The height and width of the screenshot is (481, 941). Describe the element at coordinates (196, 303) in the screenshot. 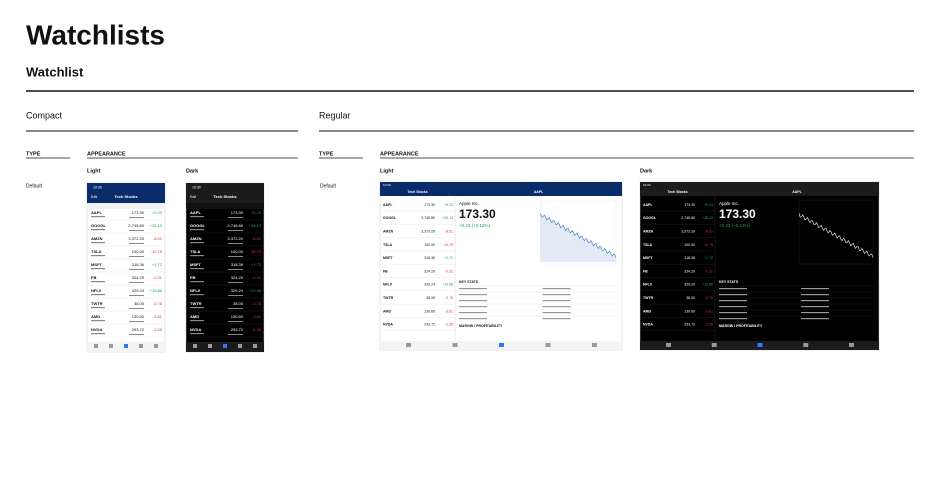

I see `ticker: TWTR` at that location.